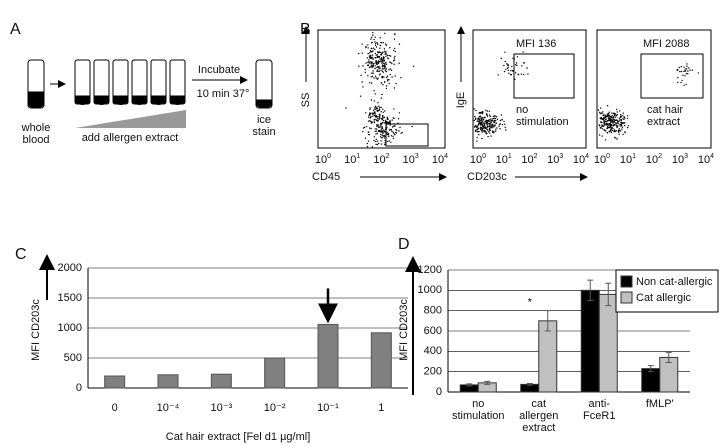 The height and width of the screenshot is (446, 728). What do you see at coordinates (478, 404) in the screenshot?
I see `text-line: no` at bounding box center [478, 404].